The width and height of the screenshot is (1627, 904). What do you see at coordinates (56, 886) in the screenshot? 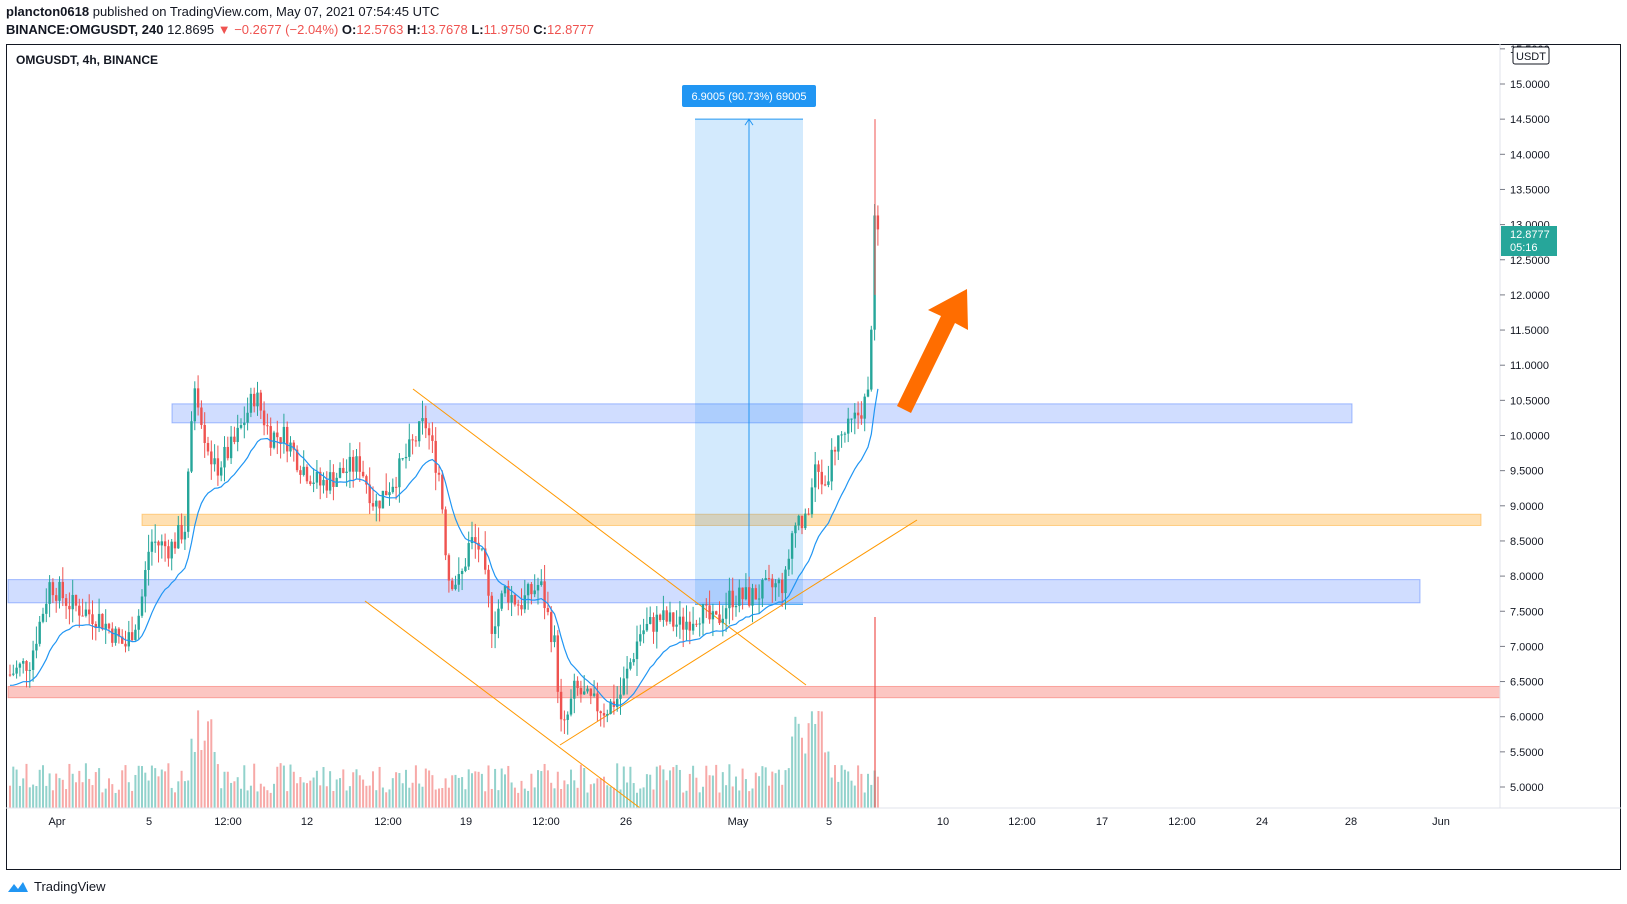
I see `footer: TradingView` at bounding box center [56, 886].